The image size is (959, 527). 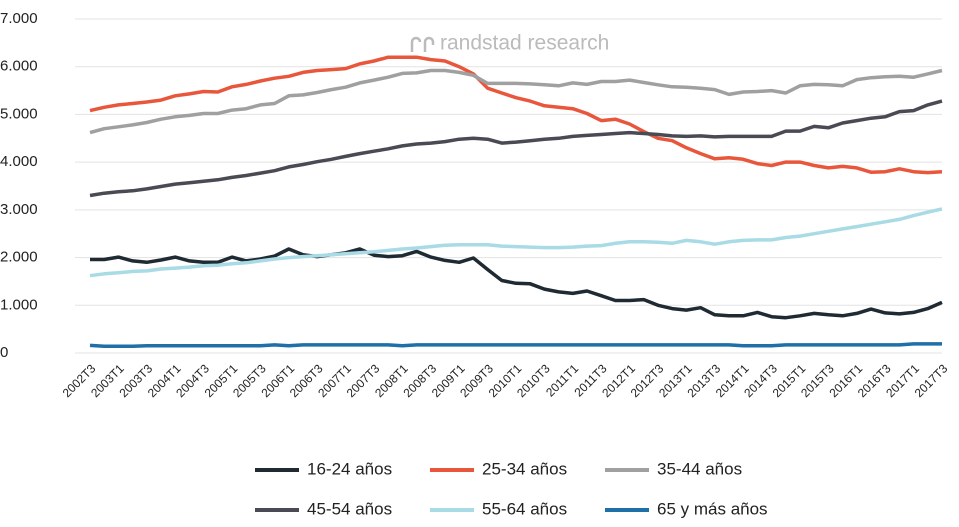 What do you see at coordinates (19, 257) in the screenshot?
I see `y-tick-label: 2.000` at bounding box center [19, 257].